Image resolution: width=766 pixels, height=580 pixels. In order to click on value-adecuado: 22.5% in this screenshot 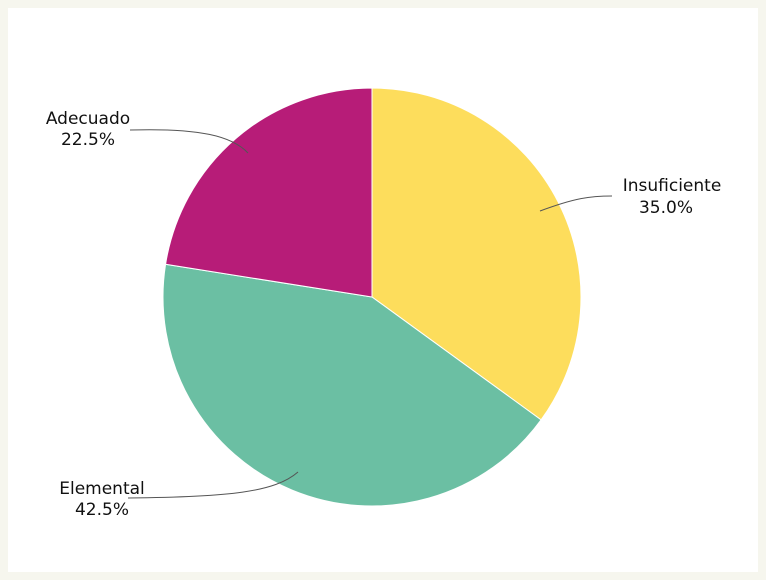, I will do `click(88, 140)`.